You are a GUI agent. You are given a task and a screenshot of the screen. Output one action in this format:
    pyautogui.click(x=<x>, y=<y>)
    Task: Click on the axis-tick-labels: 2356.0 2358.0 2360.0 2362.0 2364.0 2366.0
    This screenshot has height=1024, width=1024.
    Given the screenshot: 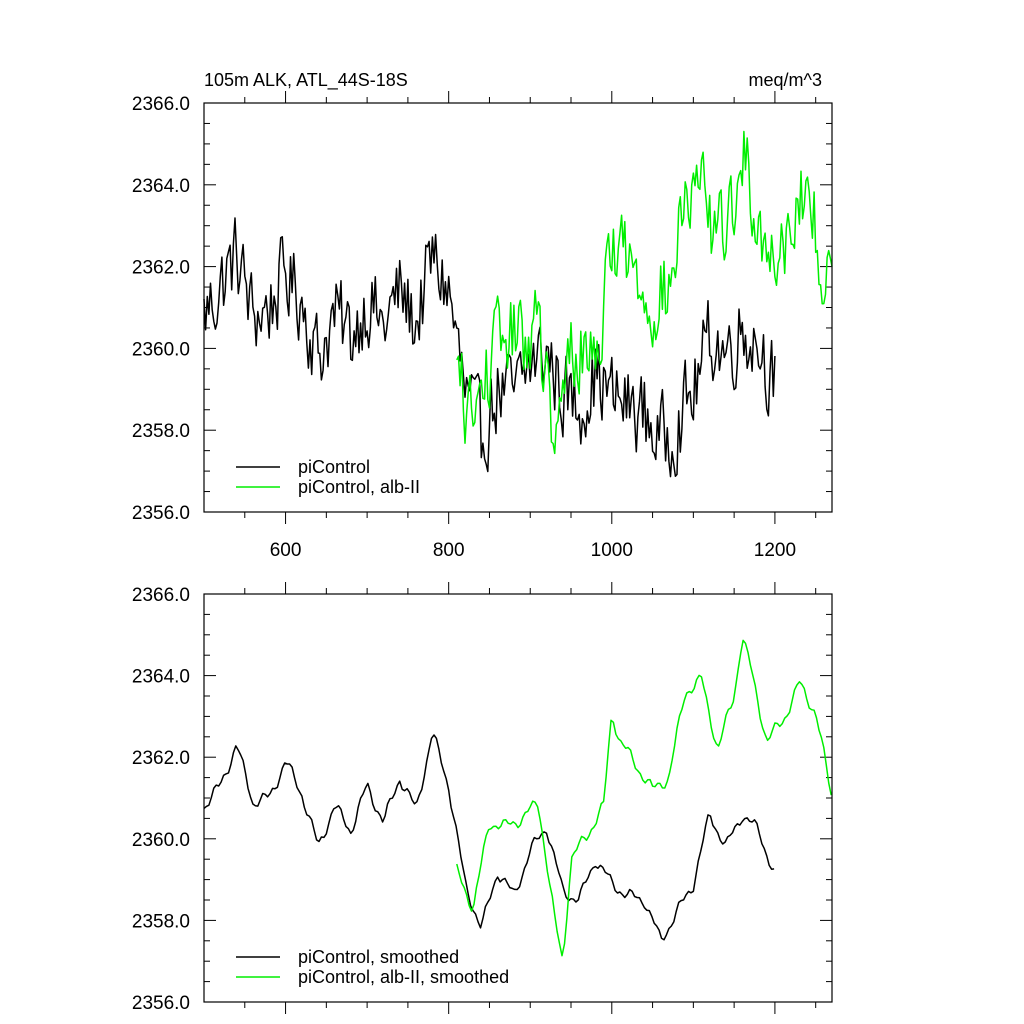 What is the action you would take?
    pyautogui.click(x=161, y=799)
    